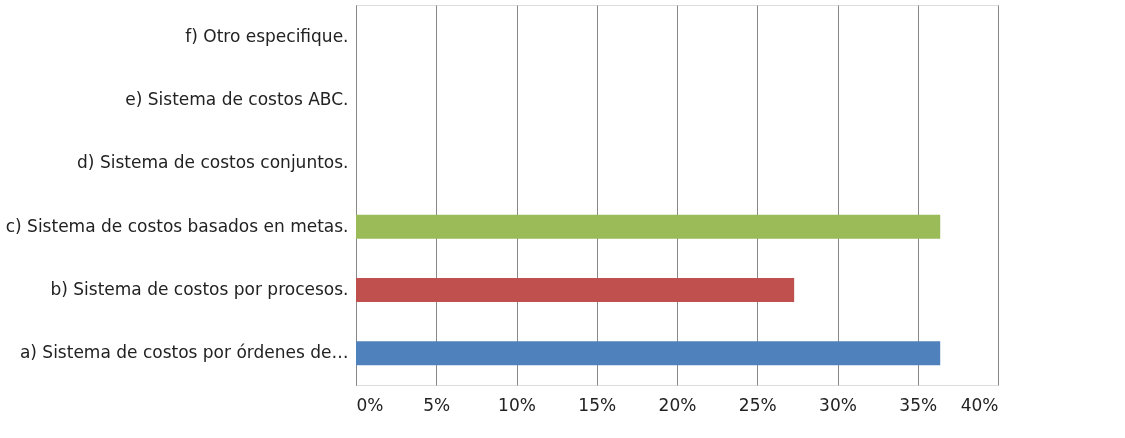 The width and height of the screenshot is (1125, 438). What do you see at coordinates (677, 404) in the screenshot?
I see `x-tick-label: 20%` at bounding box center [677, 404].